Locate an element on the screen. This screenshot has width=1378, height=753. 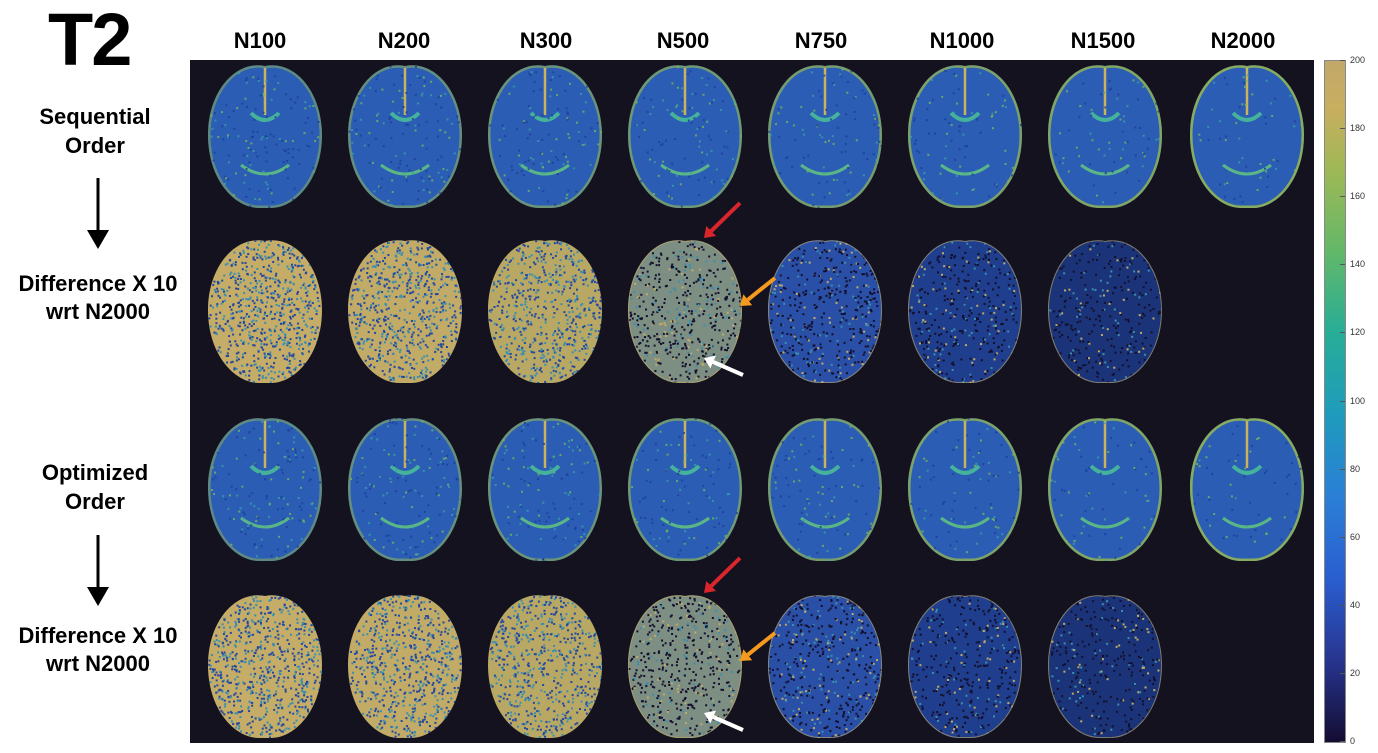
row-label-difference-1-line2: wrt N2000 is located at coordinates (98, 311).